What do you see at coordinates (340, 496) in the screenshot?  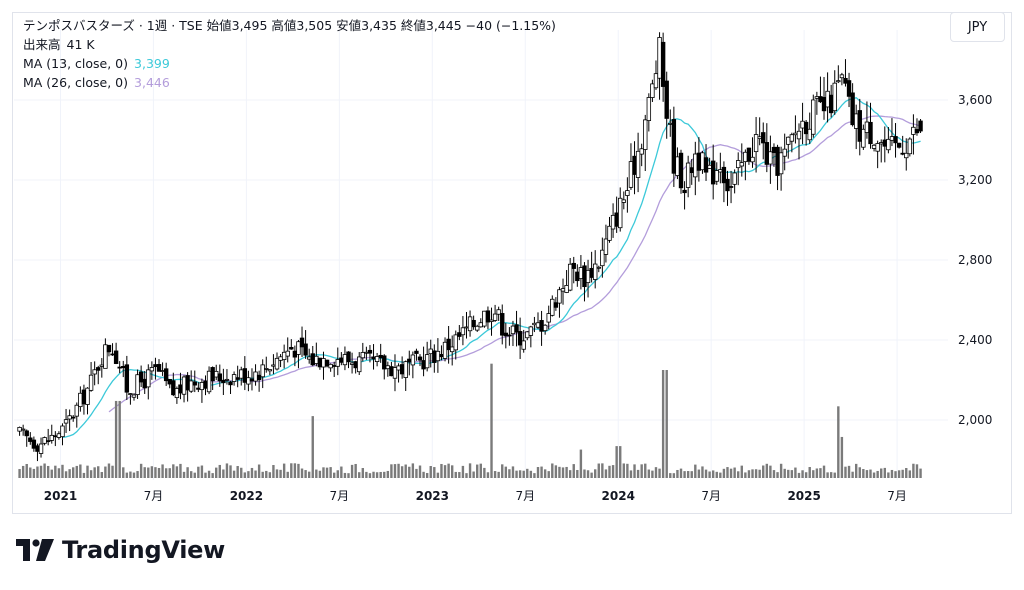 I see `time-tick-label: 7月` at bounding box center [340, 496].